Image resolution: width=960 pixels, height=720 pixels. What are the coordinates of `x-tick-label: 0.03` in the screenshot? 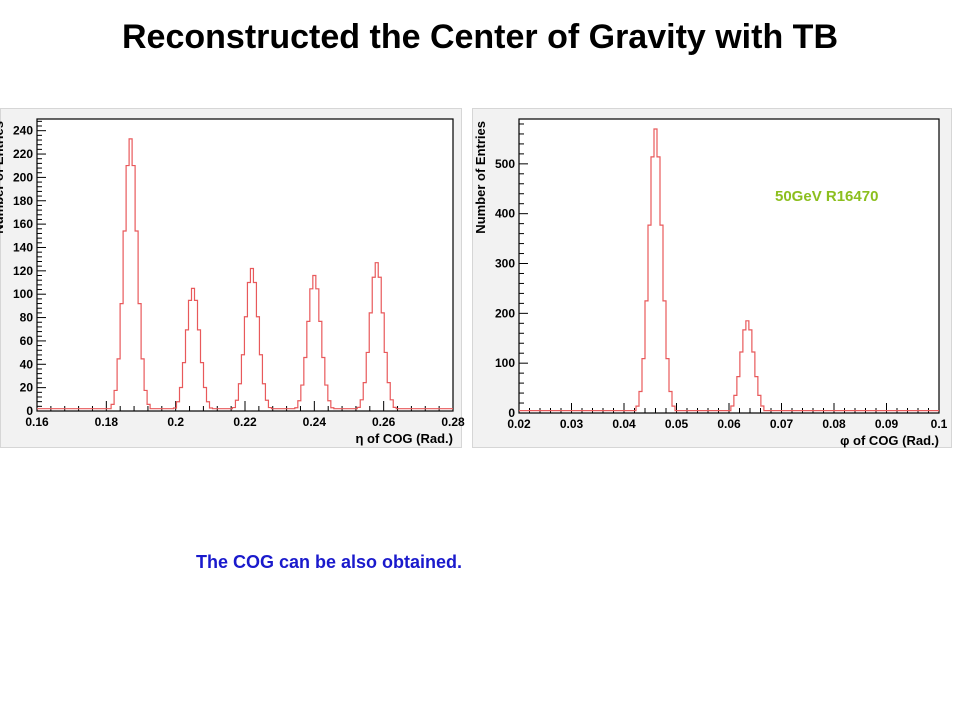 It's located at (572, 424).